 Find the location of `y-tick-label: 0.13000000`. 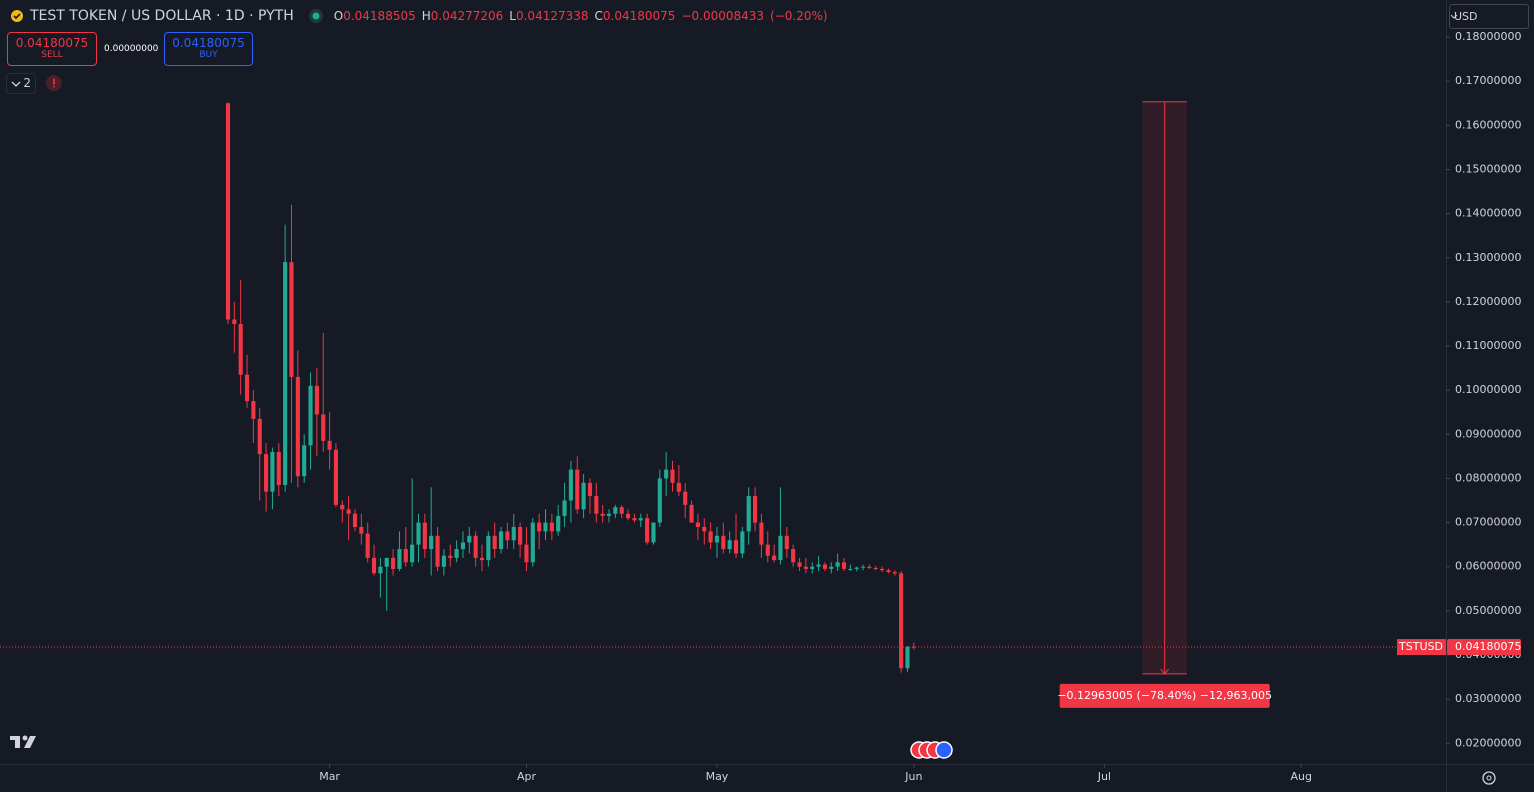

y-tick-label: 0.13000000 is located at coordinates (1488, 257).